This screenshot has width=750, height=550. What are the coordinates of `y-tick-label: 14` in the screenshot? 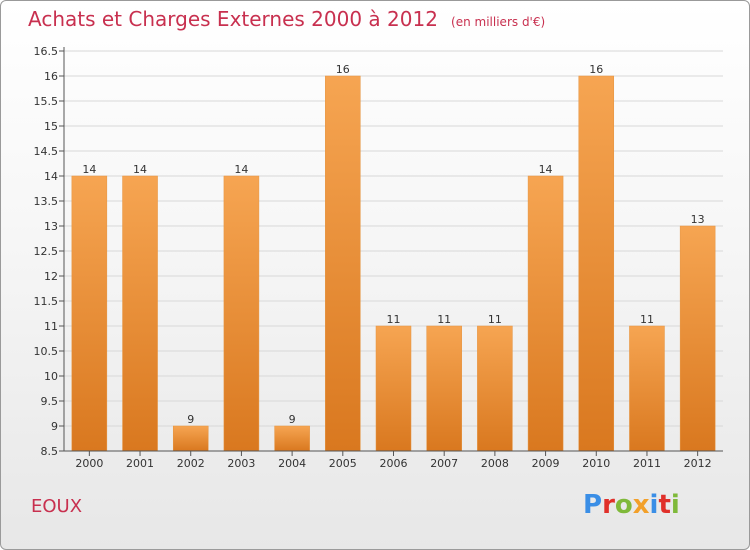 It's located at (51, 176).